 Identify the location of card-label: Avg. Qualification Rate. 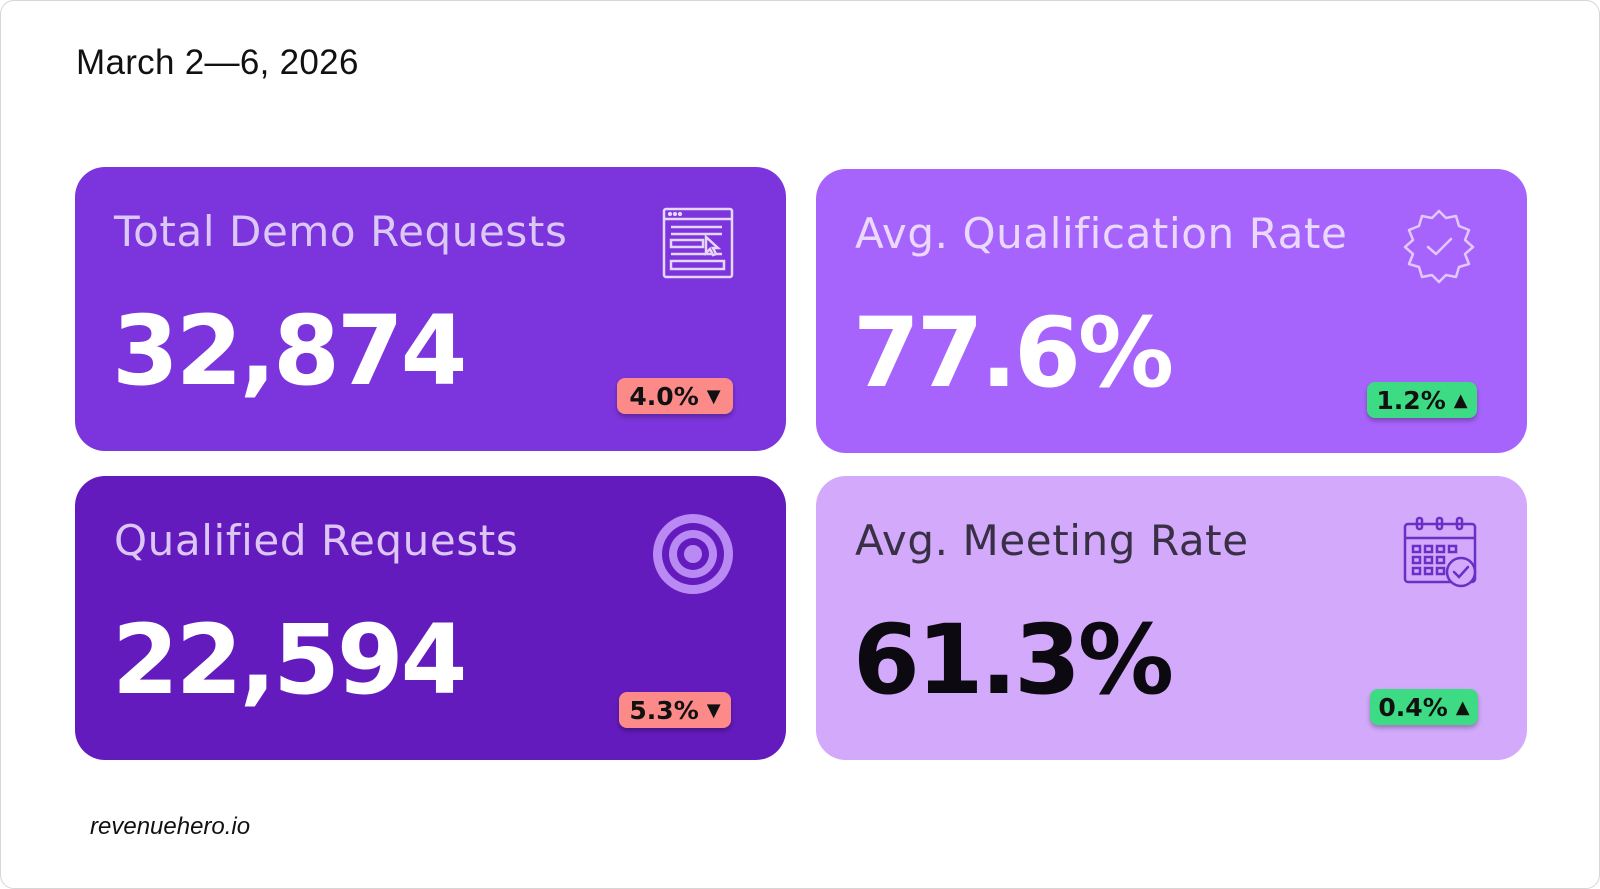
(1101, 233).